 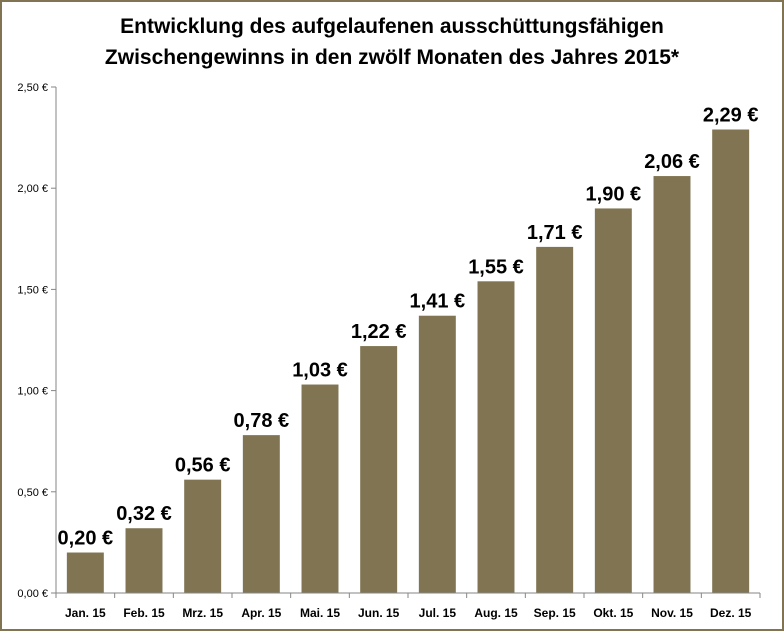 What do you see at coordinates (731, 613) in the screenshot?
I see `x-tick-label: Dez. 15` at bounding box center [731, 613].